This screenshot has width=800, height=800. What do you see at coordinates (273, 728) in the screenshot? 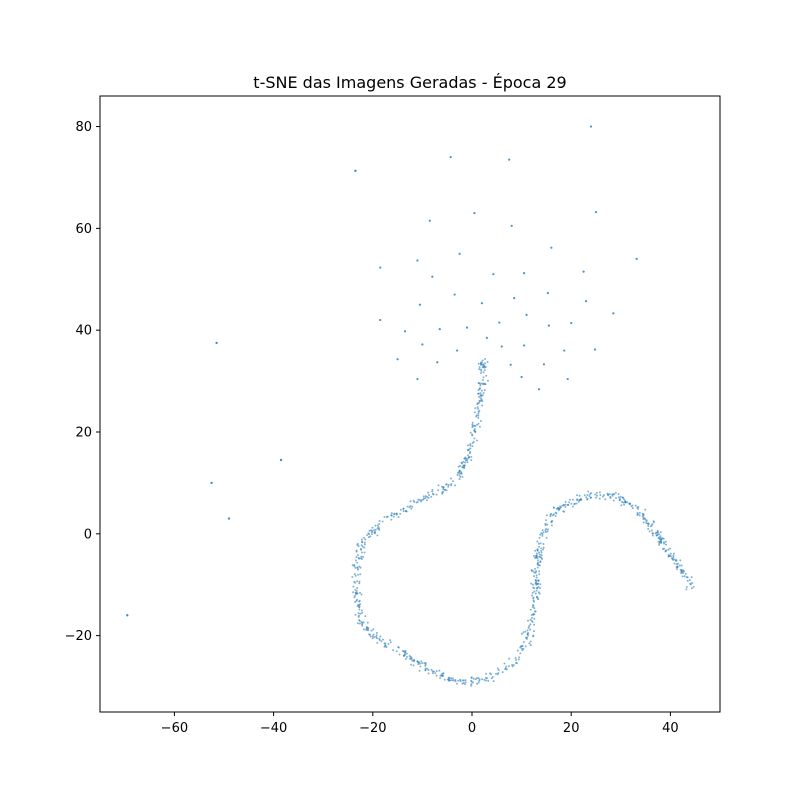
I see `x-tick-label: −40` at bounding box center [273, 728].